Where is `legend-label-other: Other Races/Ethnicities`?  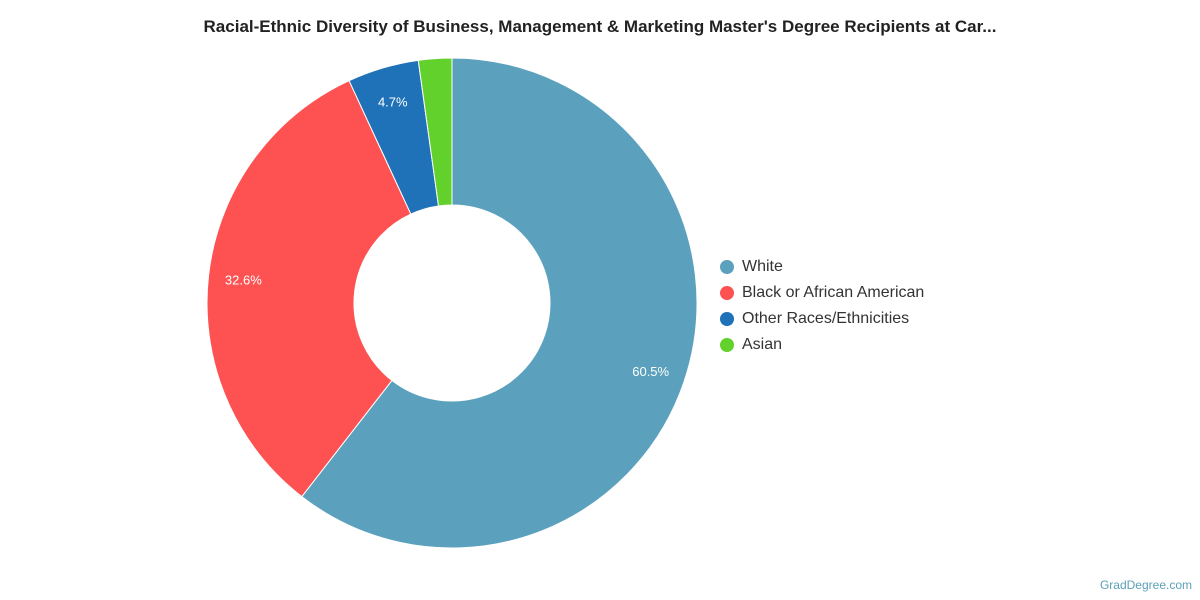
legend-label-other: Other Races/Ethnicities is located at coordinates (826, 318).